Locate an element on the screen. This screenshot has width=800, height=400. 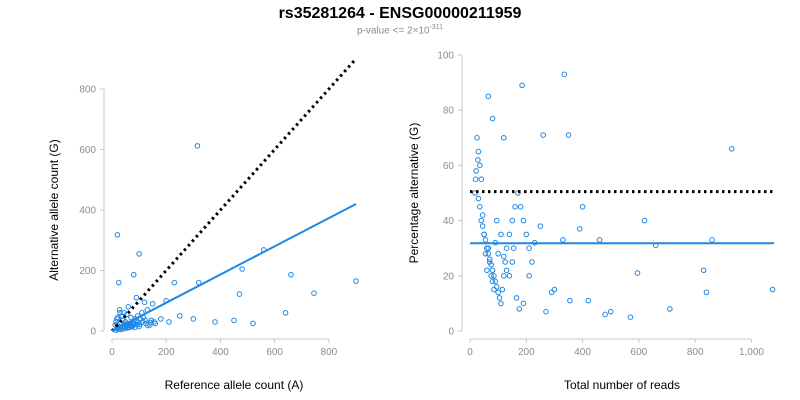
left-y-tick-label: 400 is located at coordinates (87, 211).